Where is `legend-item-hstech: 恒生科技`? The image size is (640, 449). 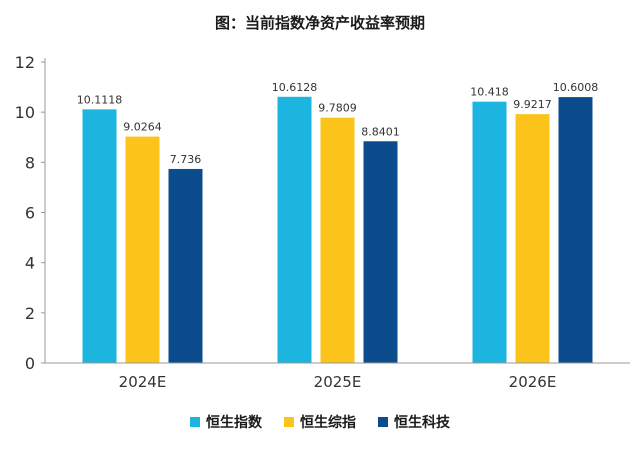
legend-item-hstech: 恒生科技 is located at coordinates (414, 422).